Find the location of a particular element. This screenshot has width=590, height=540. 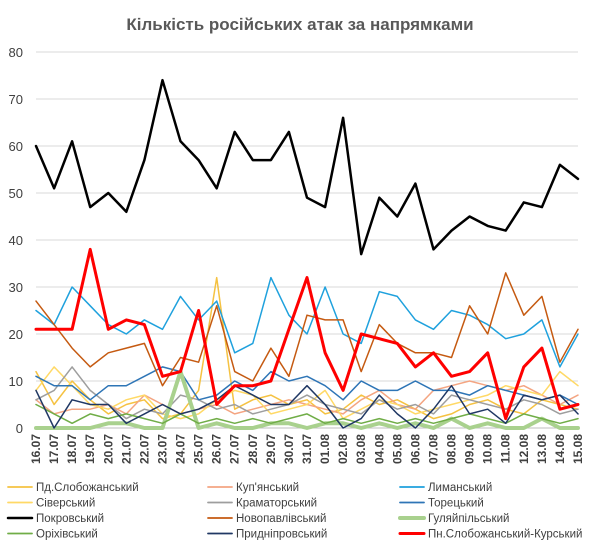

x-tick-label: 13.08 is located at coordinates (542, 449).